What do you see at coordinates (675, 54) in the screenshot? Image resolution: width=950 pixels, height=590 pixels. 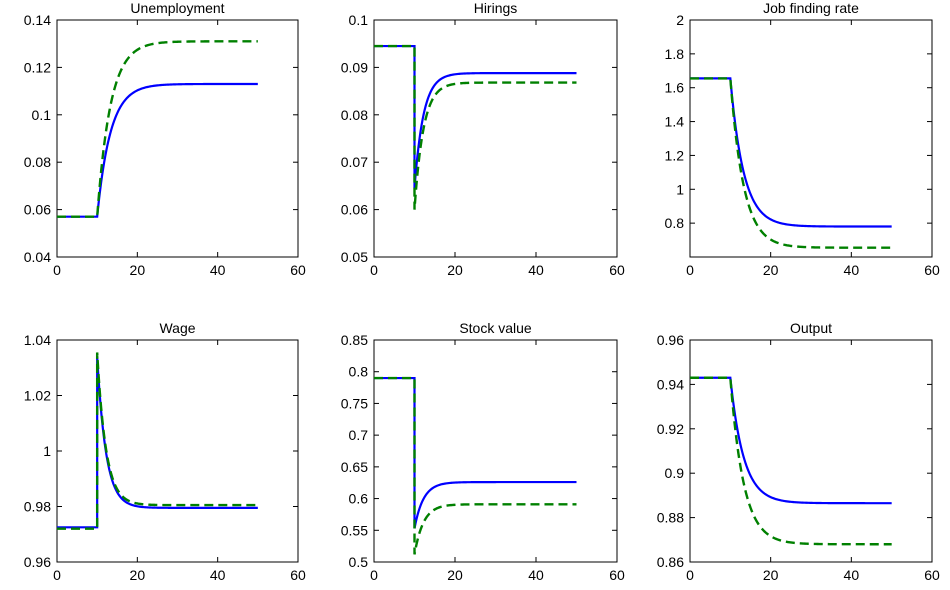 I see `y-tick-label: 1.8` at bounding box center [675, 54].